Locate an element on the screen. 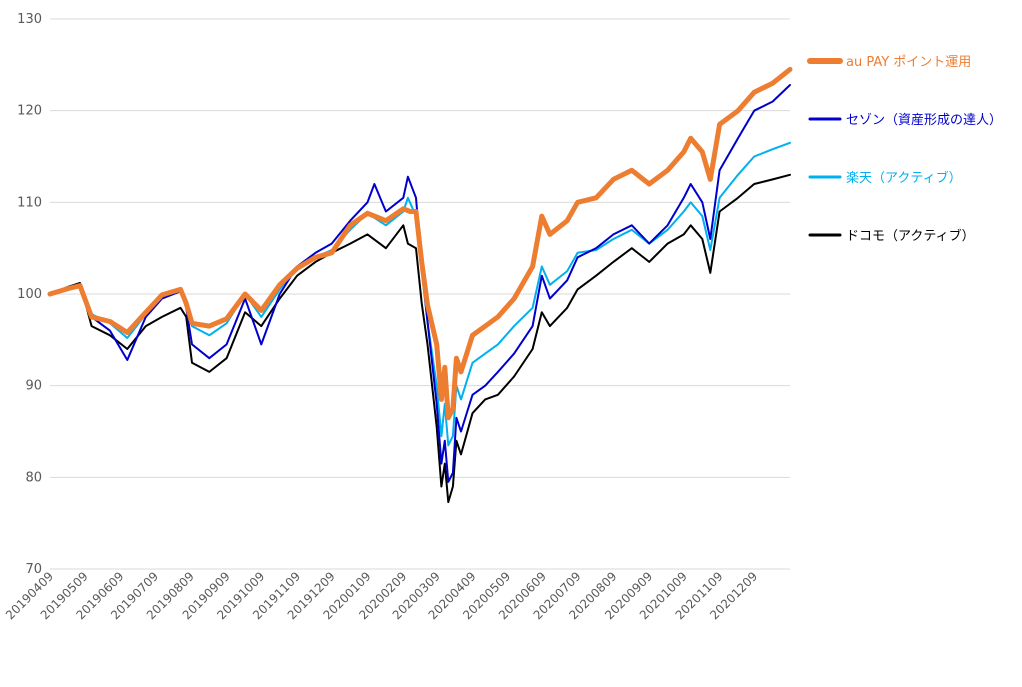 The width and height of the screenshot is (1022, 687). y-axis: 70 80 90 100 110 120 130 is located at coordinates (29, 294).